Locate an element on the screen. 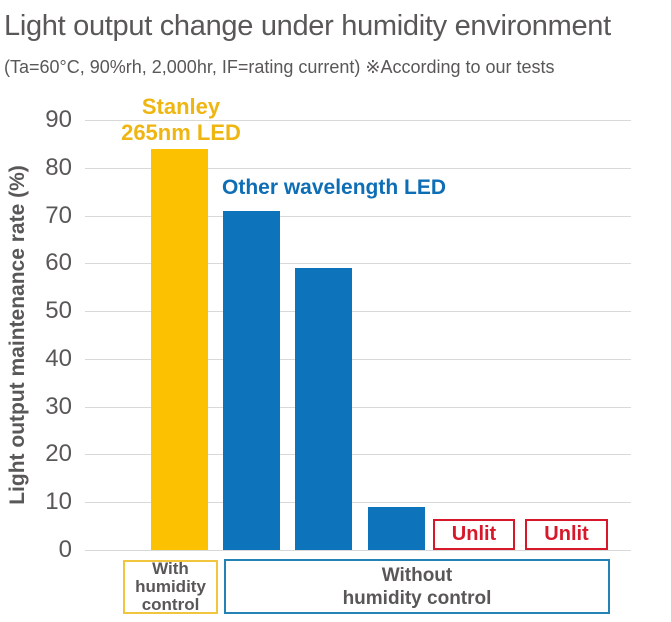 The width and height of the screenshot is (671, 622). bar-stanley-265nm-led is located at coordinates (179, 349).